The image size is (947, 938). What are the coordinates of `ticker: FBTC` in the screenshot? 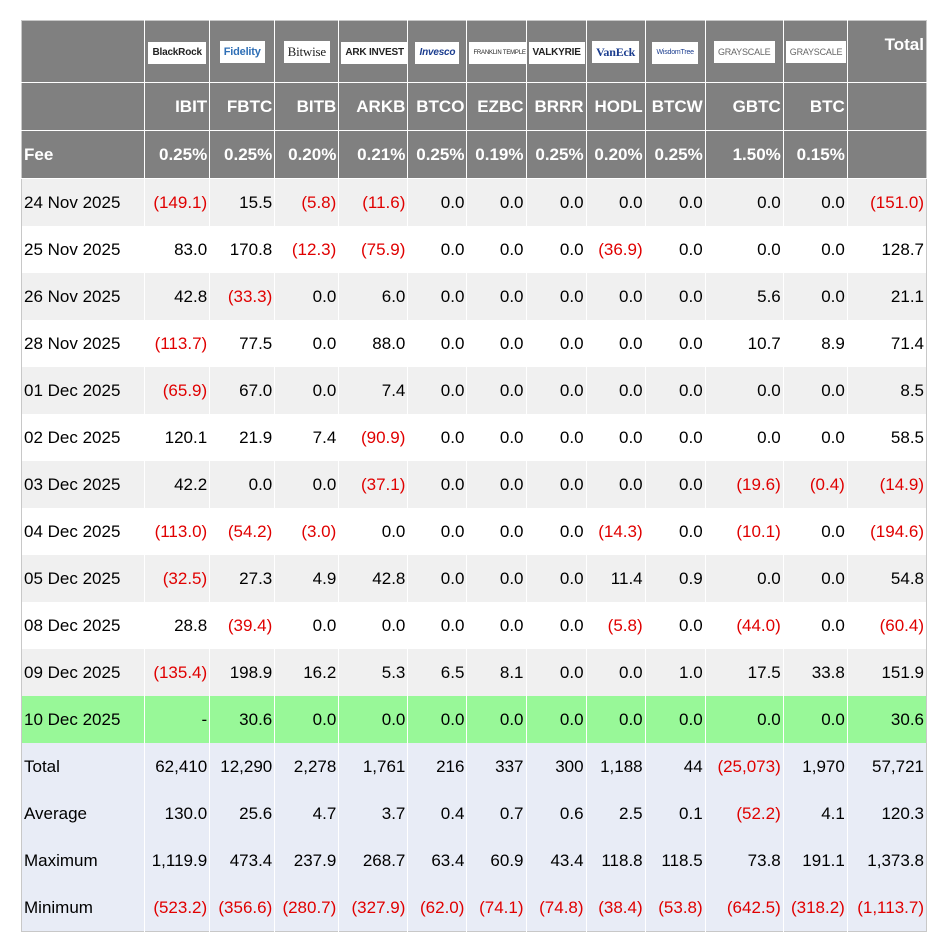 It's located at (242, 106).